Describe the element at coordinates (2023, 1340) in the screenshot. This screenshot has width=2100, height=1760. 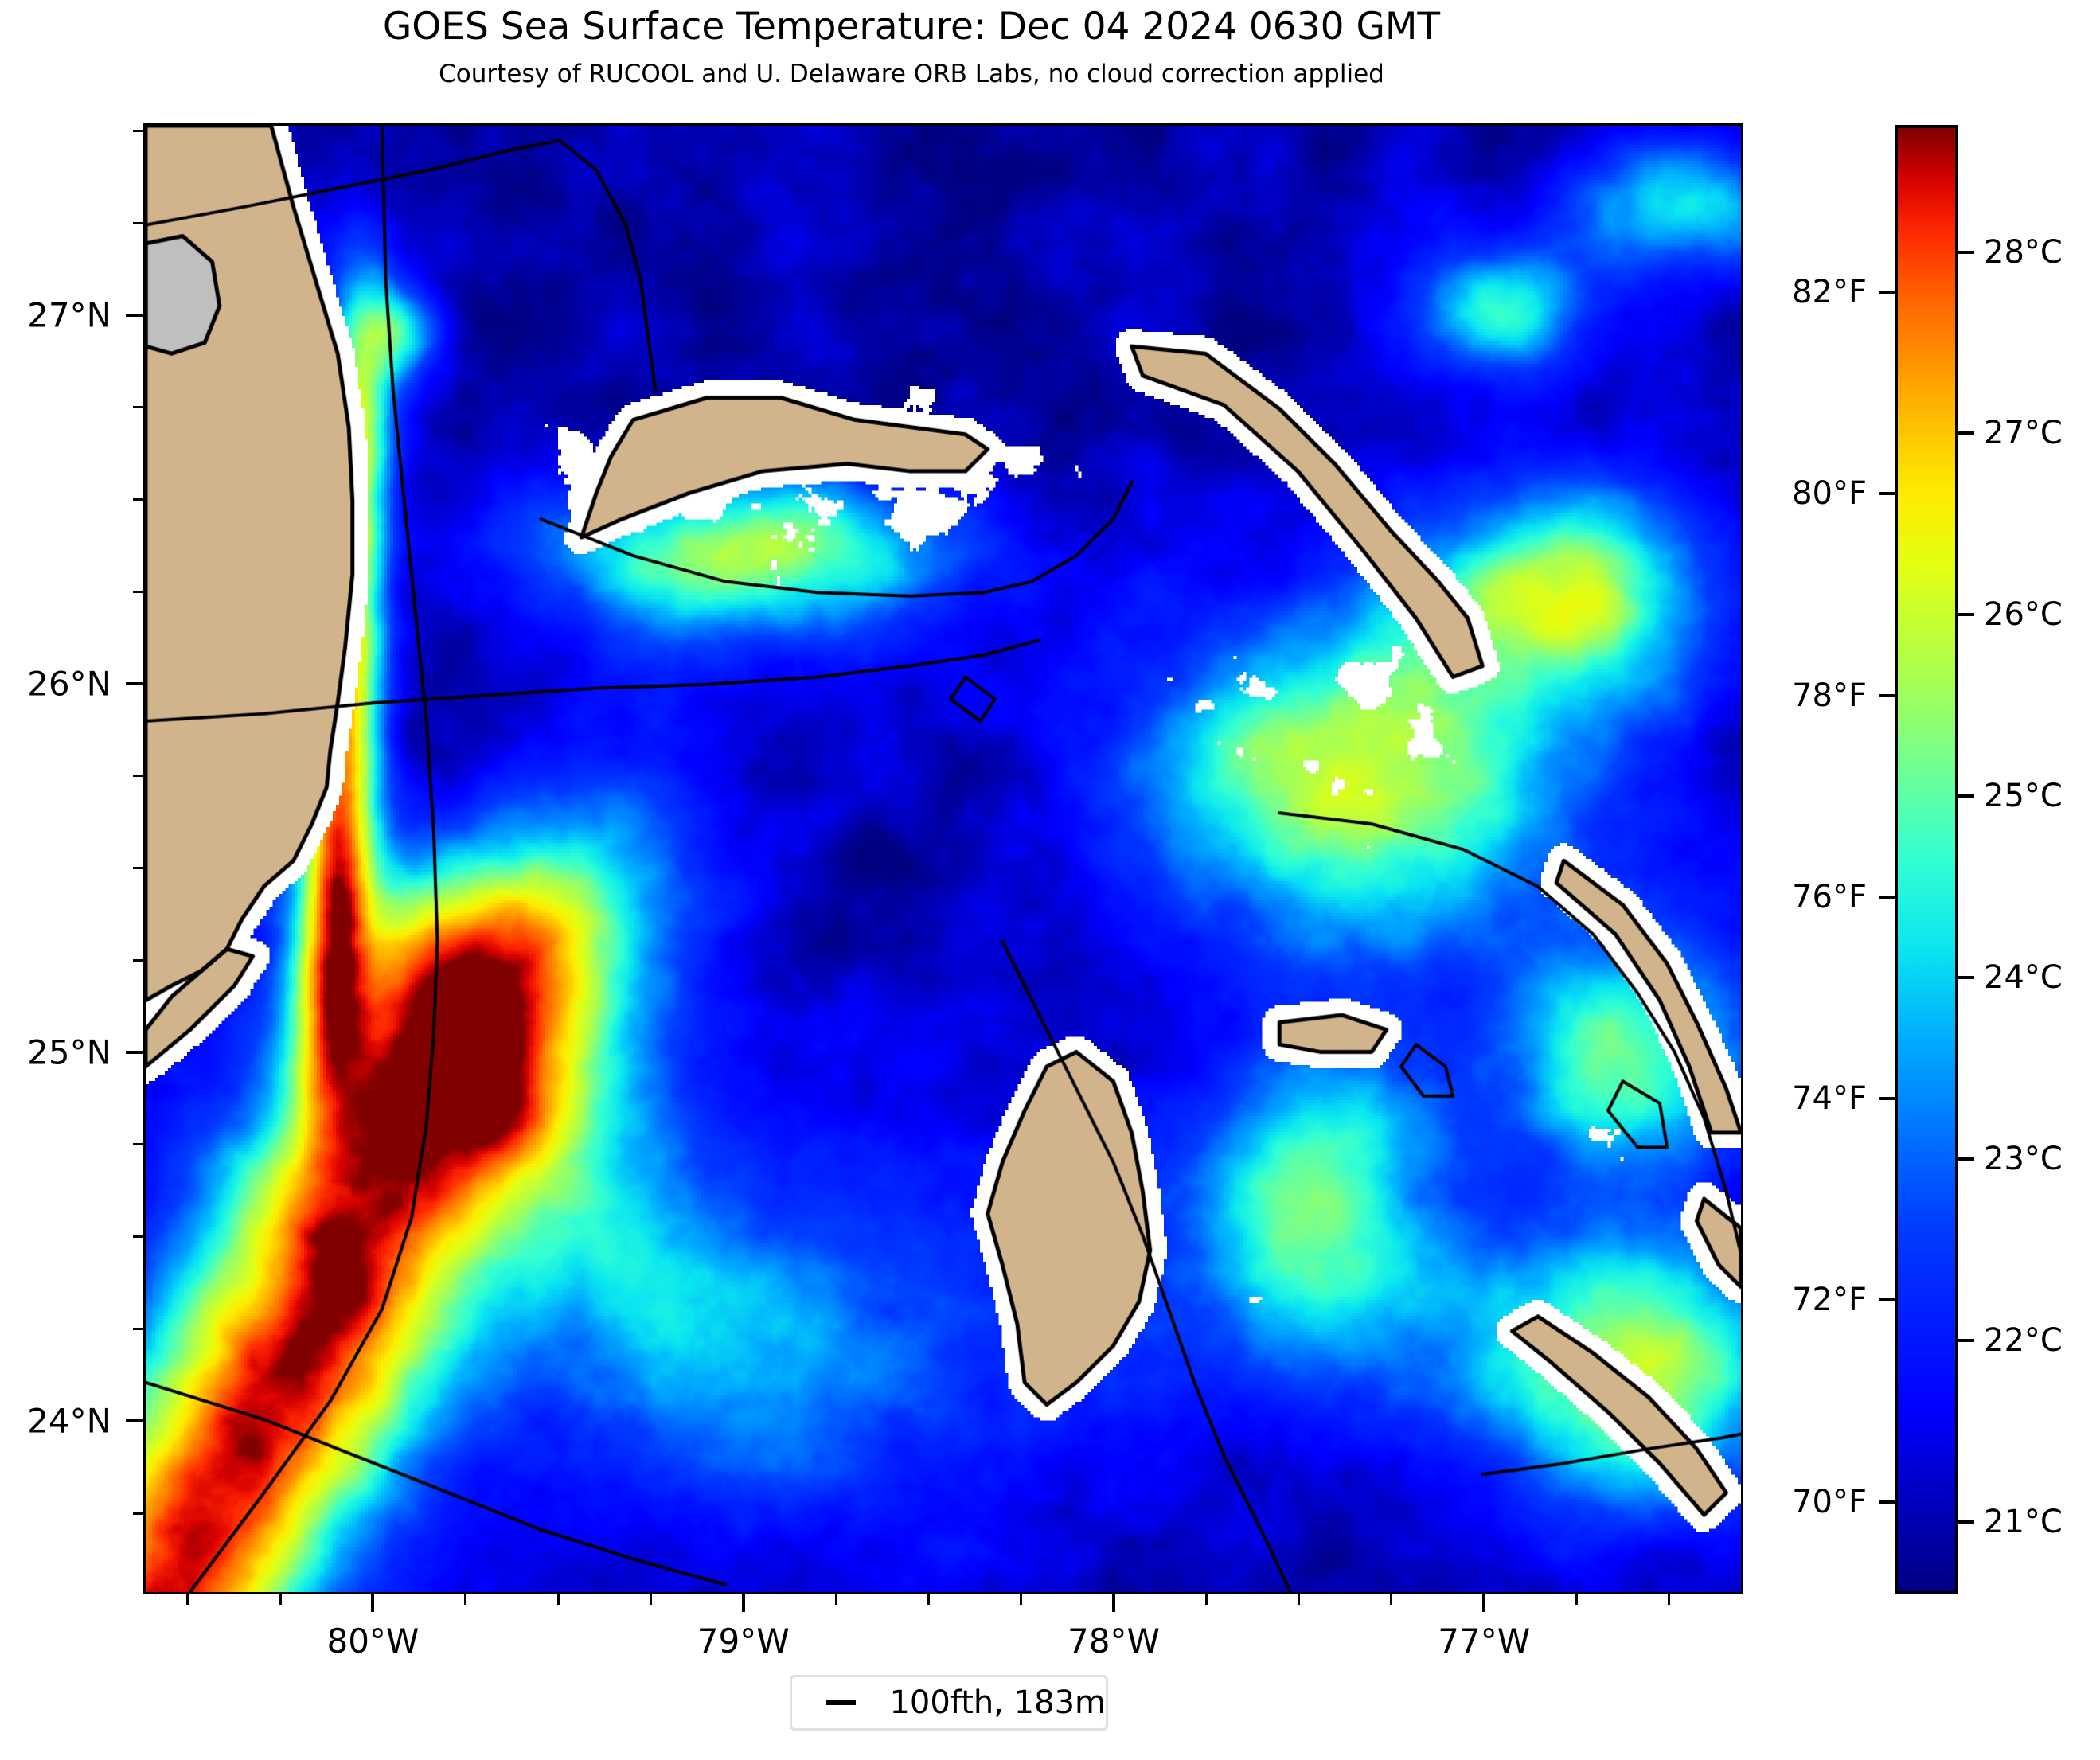
I see `colorbar-celsius-label: 22°C` at that location.